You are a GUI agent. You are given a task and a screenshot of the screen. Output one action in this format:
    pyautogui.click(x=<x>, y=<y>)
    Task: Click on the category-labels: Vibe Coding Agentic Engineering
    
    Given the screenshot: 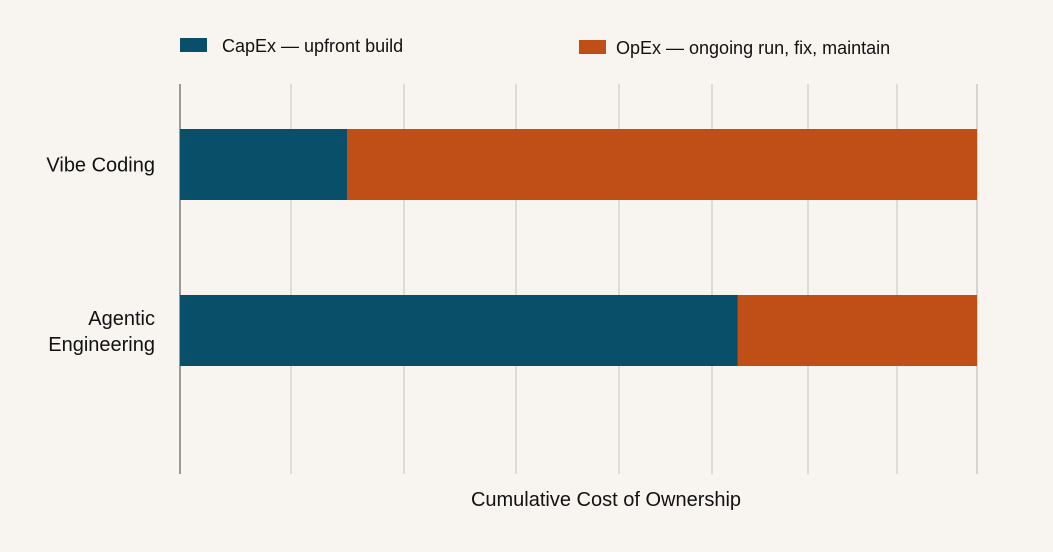 What is the action you would take?
    pyautogui.click(x=100, y=256)
    